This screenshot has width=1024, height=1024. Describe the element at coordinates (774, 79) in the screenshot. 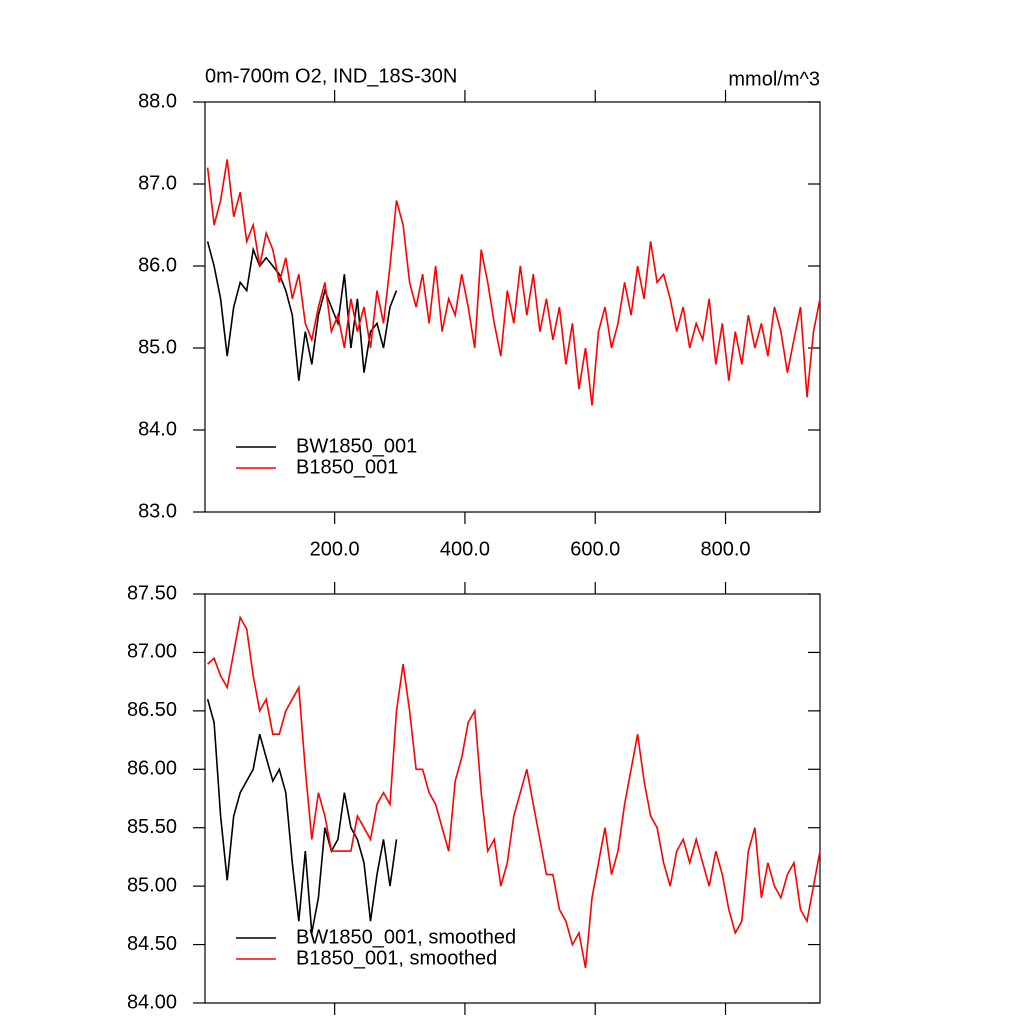

I see `units-label: mmol/m^3` at that location.